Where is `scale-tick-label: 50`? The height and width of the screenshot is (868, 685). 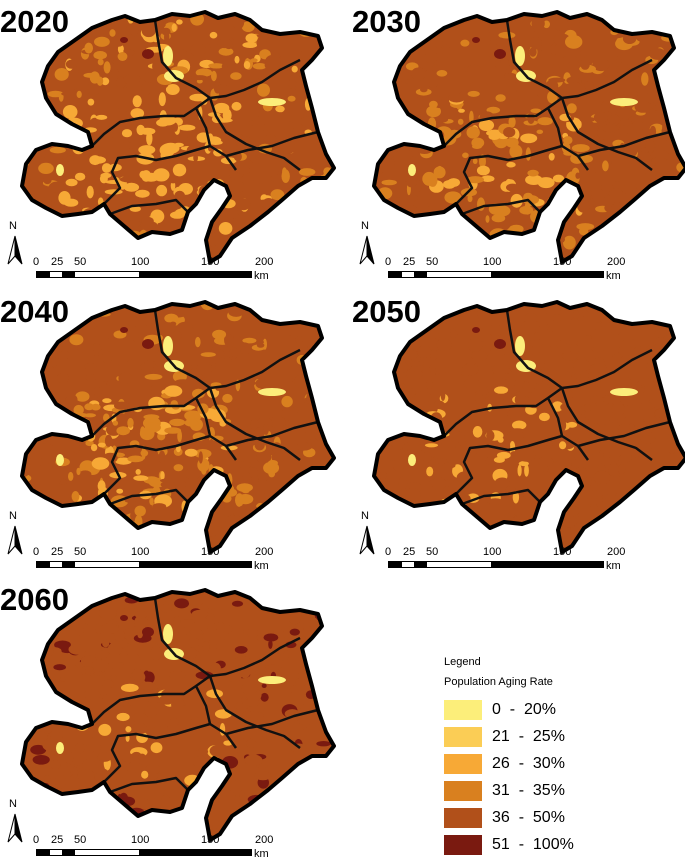
scale-tick-label: 50 is located at coordinates (80, 552).